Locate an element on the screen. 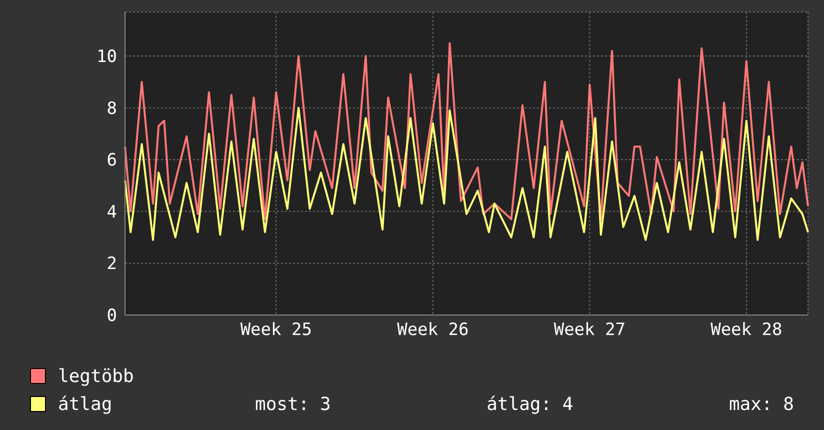 The height and width of the screenshot is (430, 824). y-tick-label: 0 is located at coordinates (111, 316).